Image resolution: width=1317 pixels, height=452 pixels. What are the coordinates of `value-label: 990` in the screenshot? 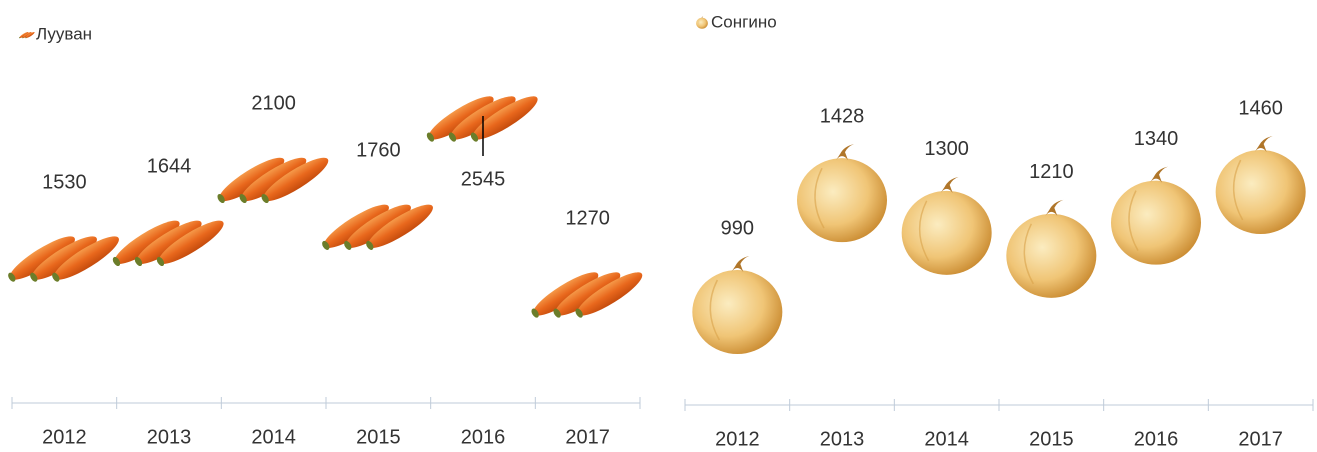 It's located at (737, 228).